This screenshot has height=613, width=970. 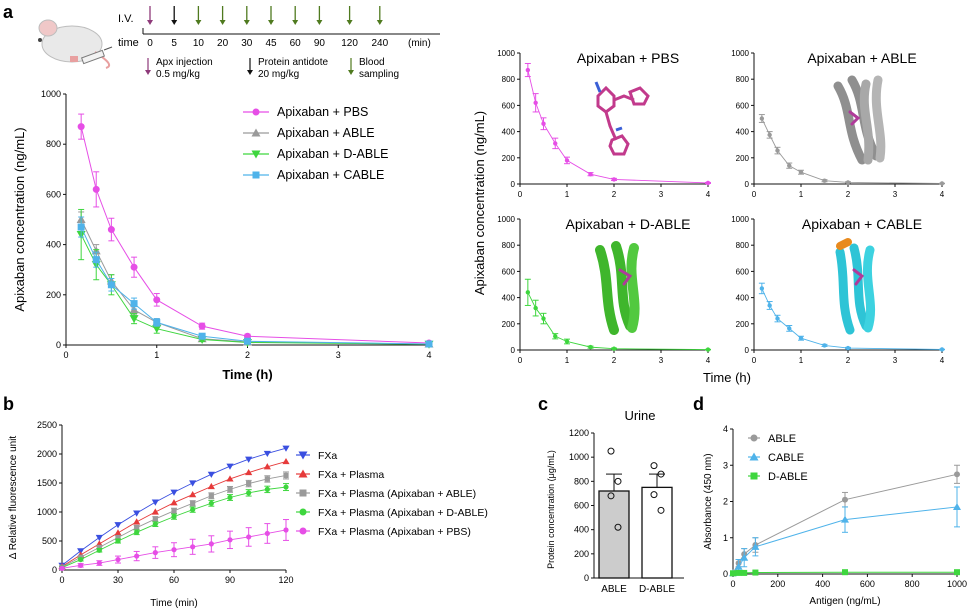 I want to click on y-tick-label: 400, so click(x=743, y=298).